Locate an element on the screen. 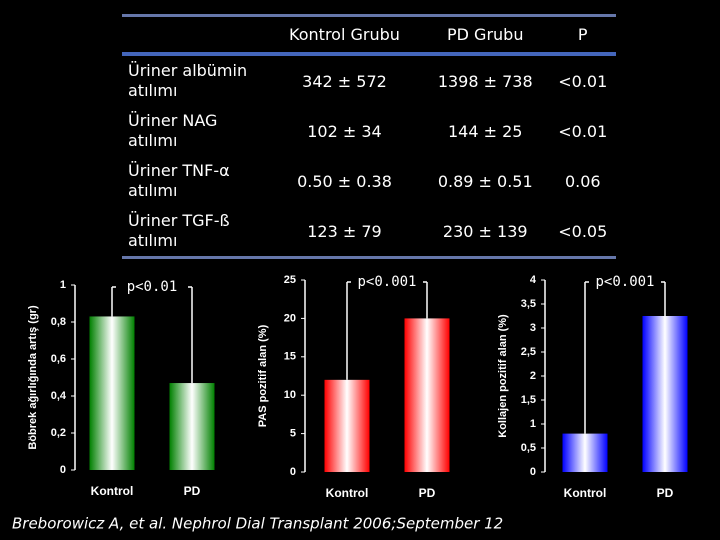 This screenshot has height=540, width=720. cell: 1398 ± 738 is located at coordinates (485, 81).